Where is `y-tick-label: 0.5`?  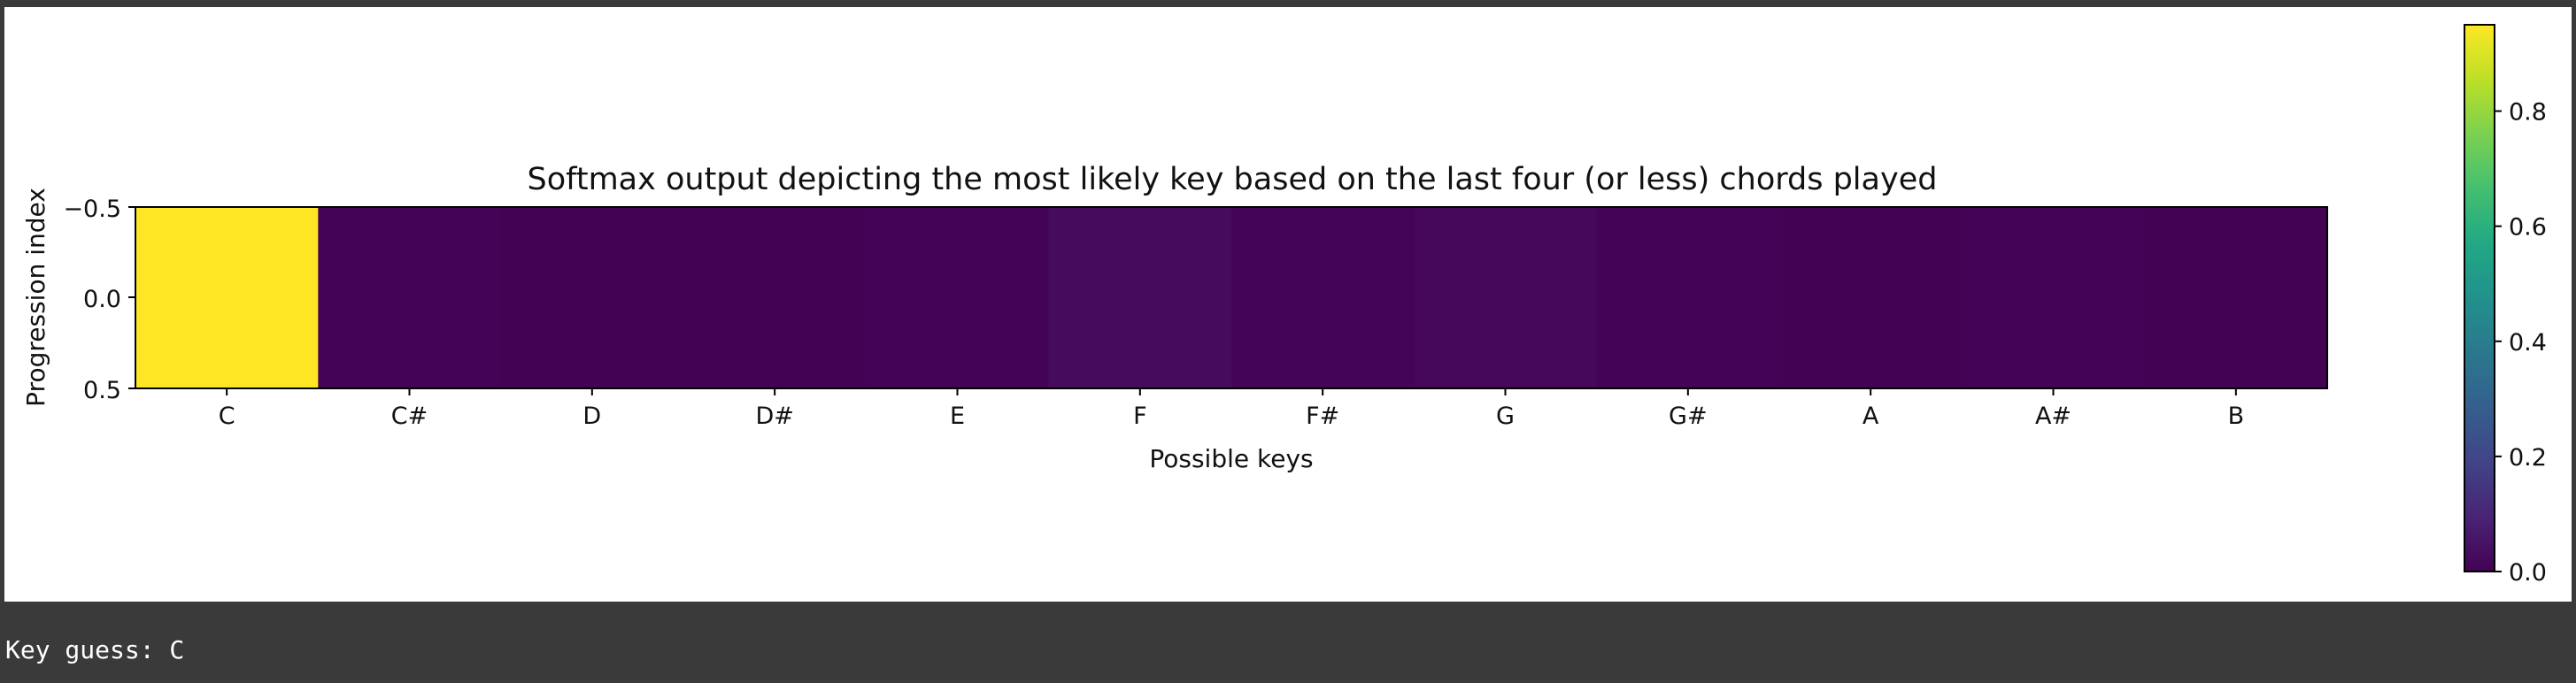
y-tick-label: 0.5 is located at coordinates (102, 390).